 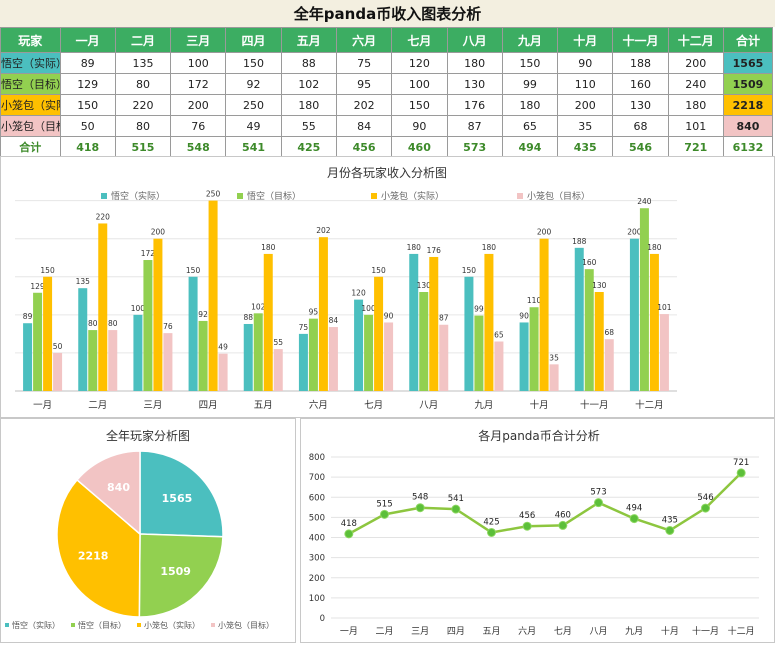 I want to click on total-cell: 425, so click(x=308, y=147).